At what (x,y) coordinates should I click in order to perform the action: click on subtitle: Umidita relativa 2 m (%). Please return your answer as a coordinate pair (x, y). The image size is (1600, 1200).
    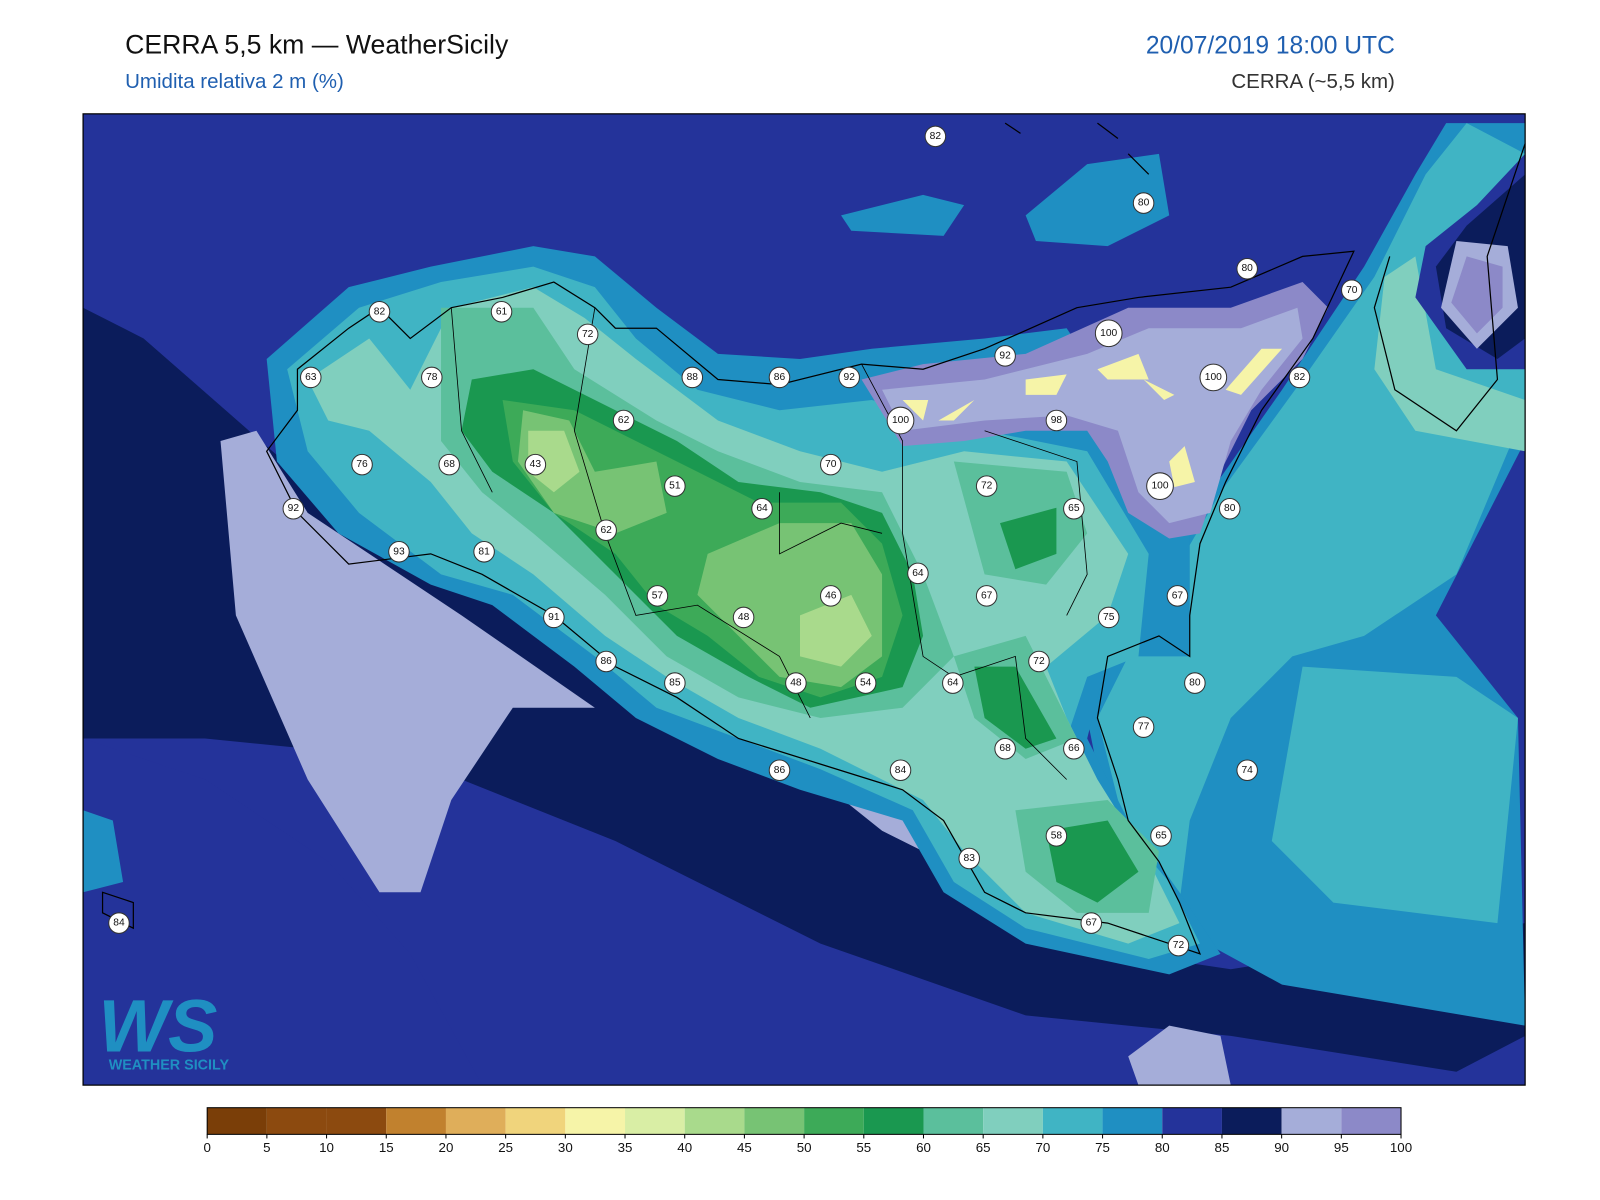
    Looking at the image, I should click on (234, 81).